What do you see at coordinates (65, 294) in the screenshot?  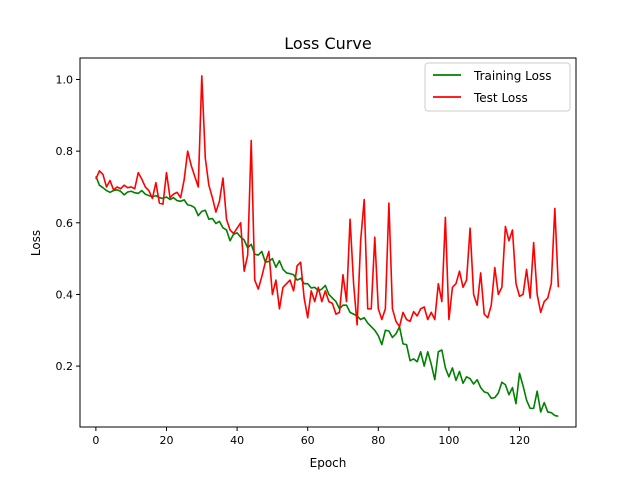 I see `y-tick-label: 0.4` at bounding box center [65, 294].